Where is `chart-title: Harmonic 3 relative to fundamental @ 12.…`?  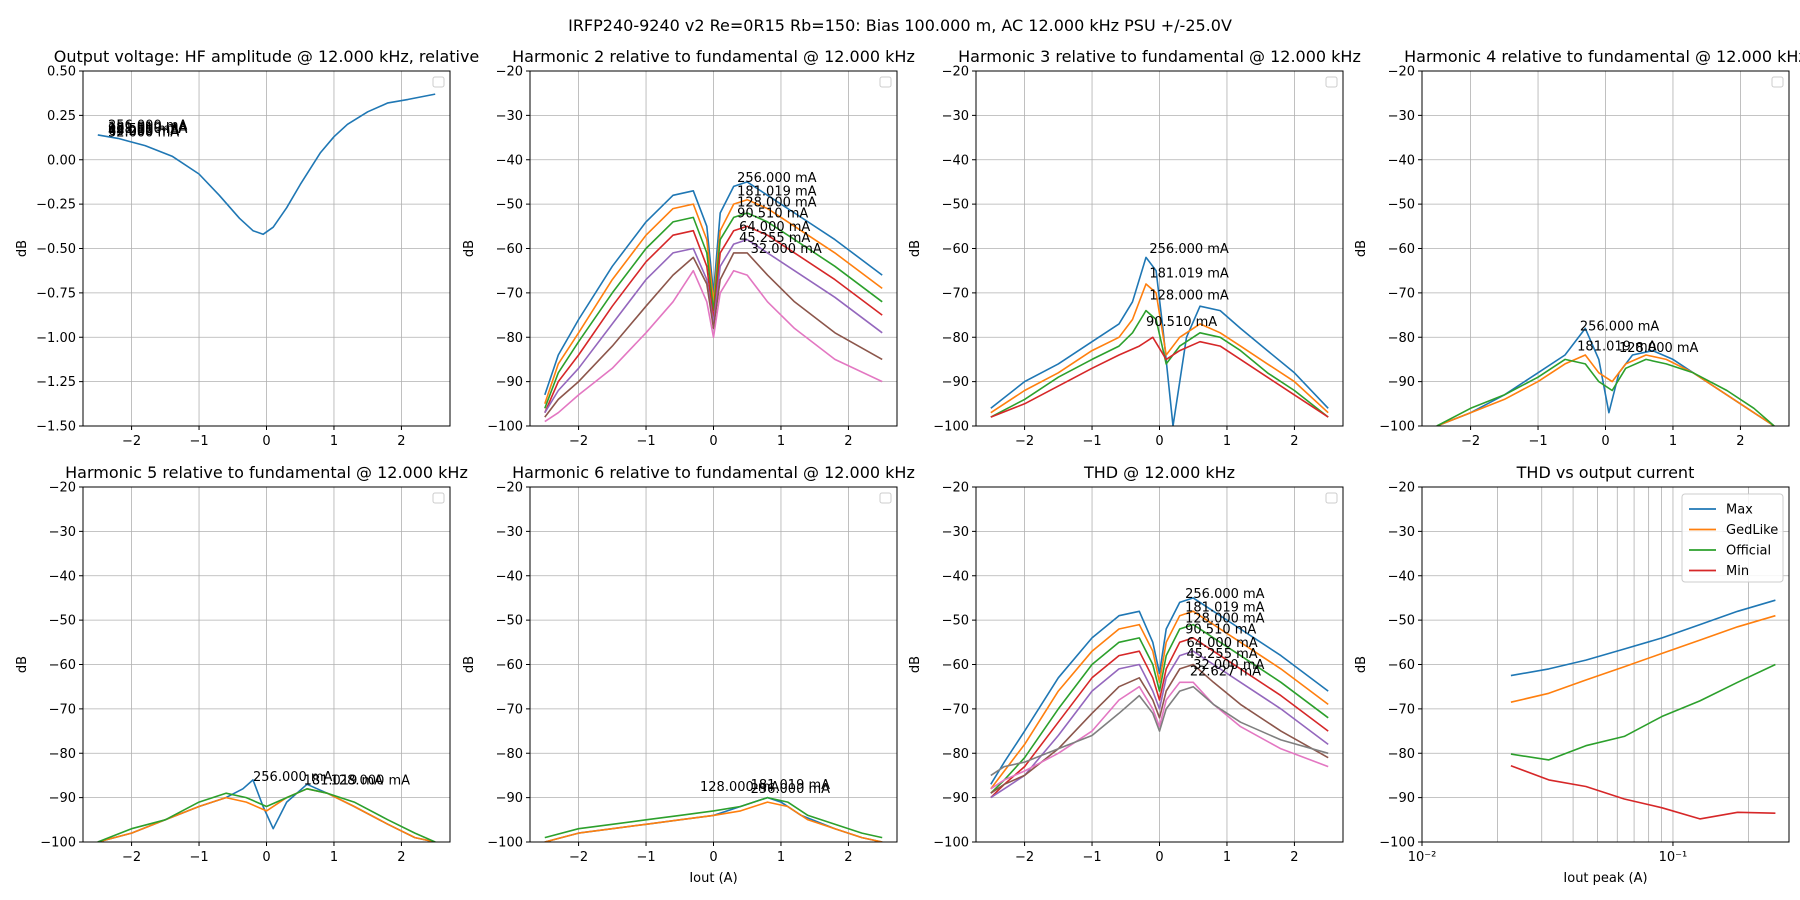
chart-title: Harmonic 3 relative to fundamental @ 12.… is located at coordinates (1159, 56).